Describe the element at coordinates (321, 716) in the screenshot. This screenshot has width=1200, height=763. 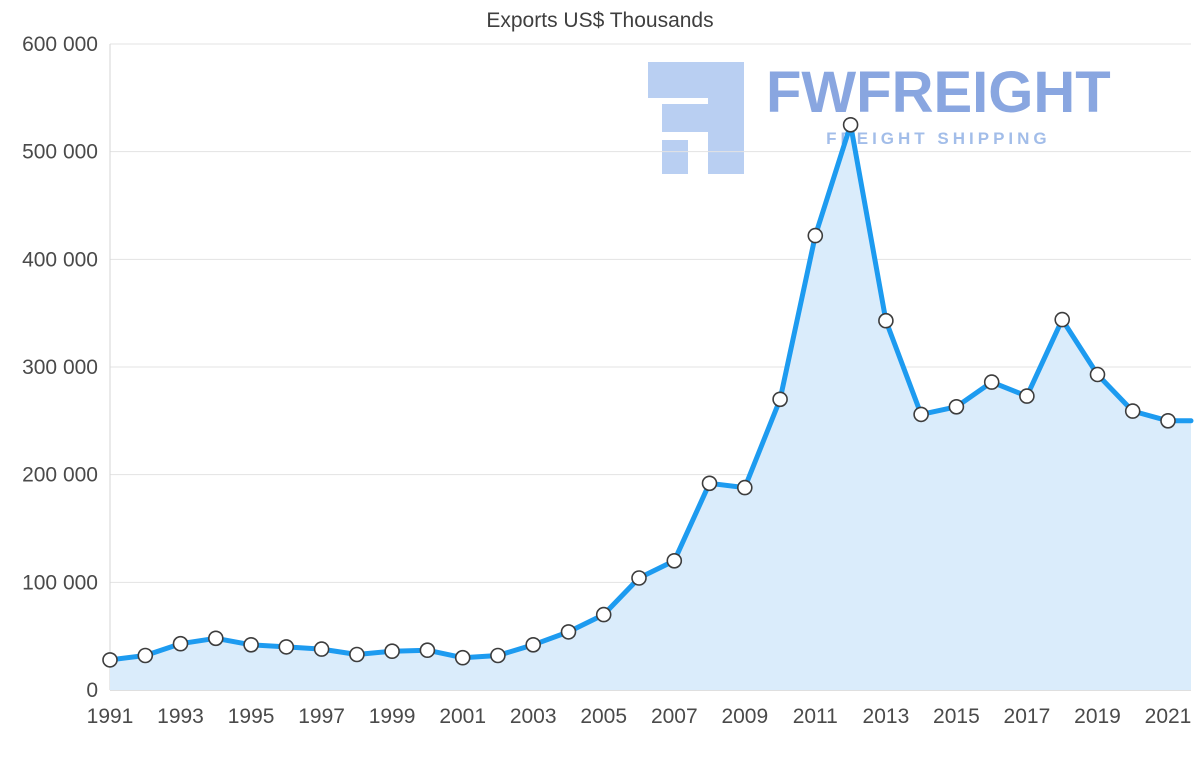
I see `x-axis-tick-label: 1997` at that location.